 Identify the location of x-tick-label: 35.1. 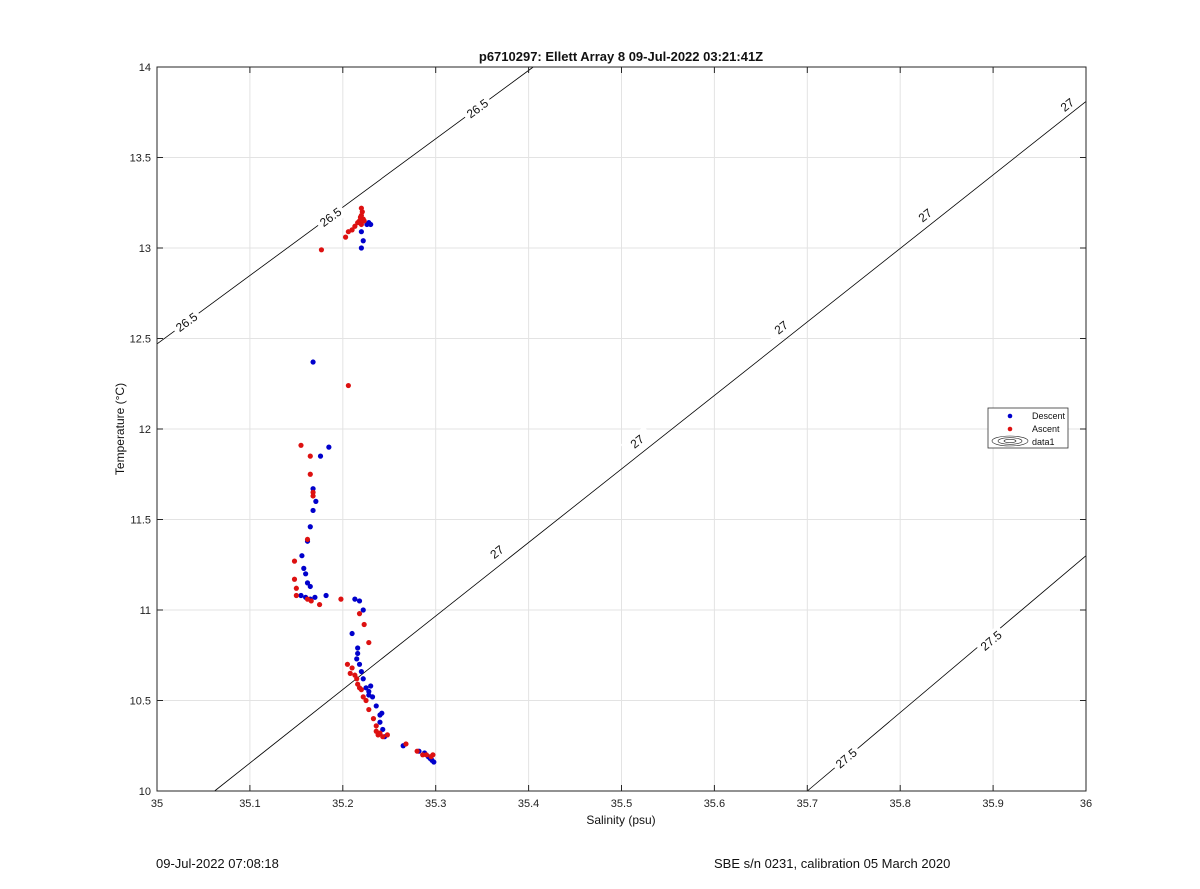
(249, 804).